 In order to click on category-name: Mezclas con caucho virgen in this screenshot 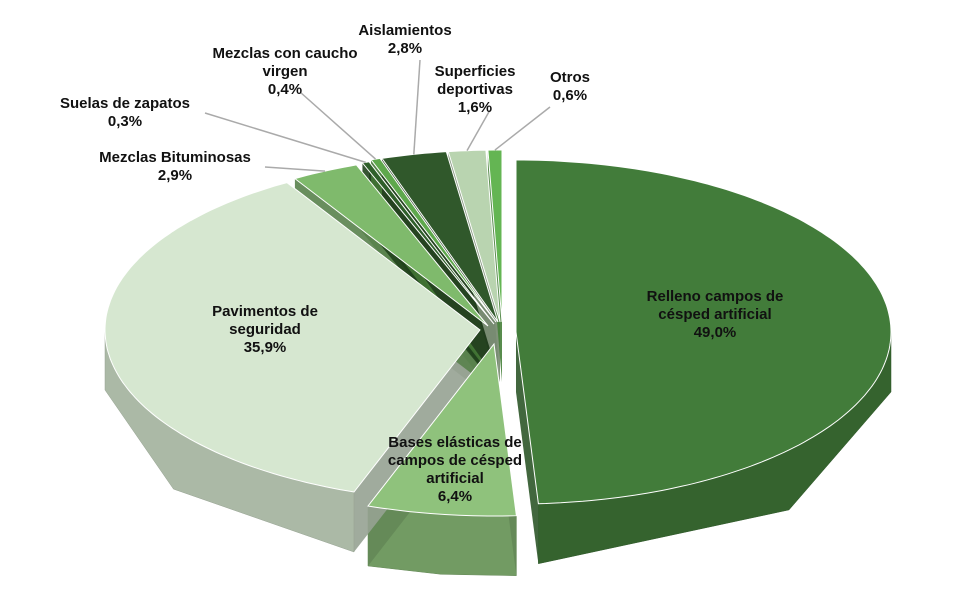, I will do `click(285, 62)`.